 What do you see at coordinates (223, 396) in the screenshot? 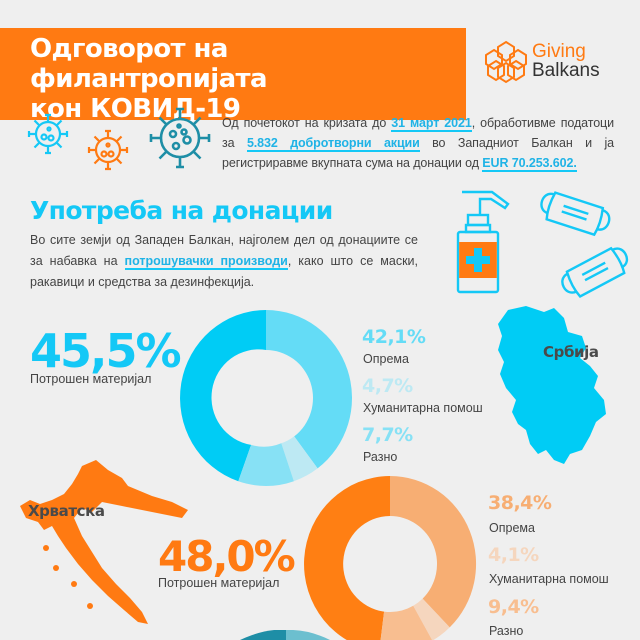
I see `serbia-segment-consumables` at bounding box center [223, 396].